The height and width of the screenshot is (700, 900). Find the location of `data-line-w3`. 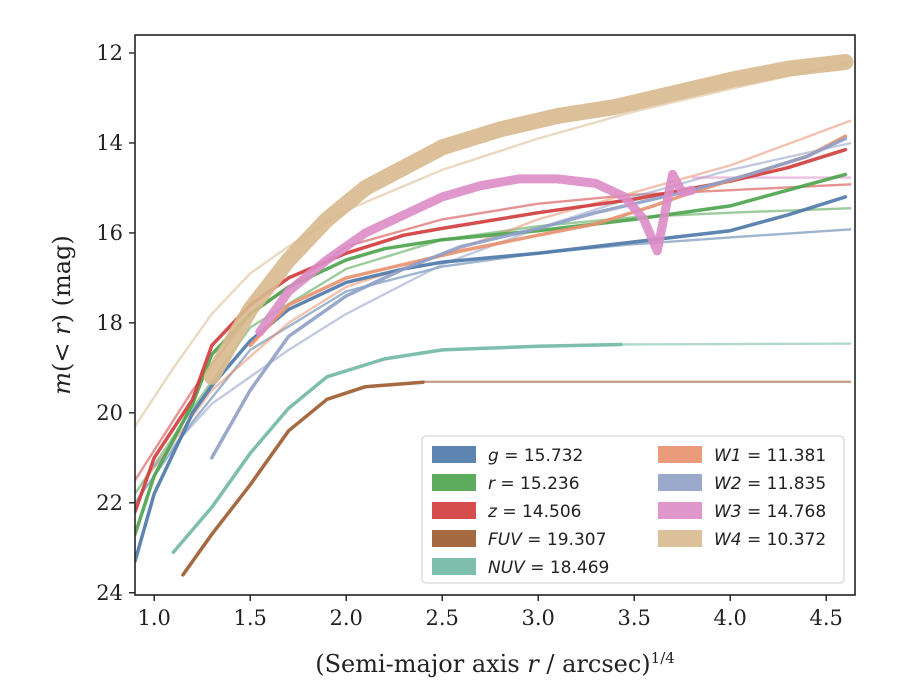

data-line-w3 is located at coordinates (476, 253).